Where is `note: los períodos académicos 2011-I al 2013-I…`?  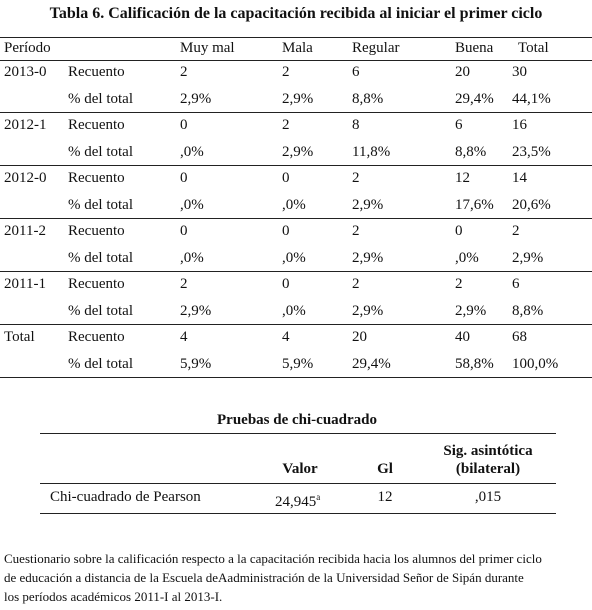 note: los períodos académicos 2011-I al 2013-I… is located at coordinates (113, 596).